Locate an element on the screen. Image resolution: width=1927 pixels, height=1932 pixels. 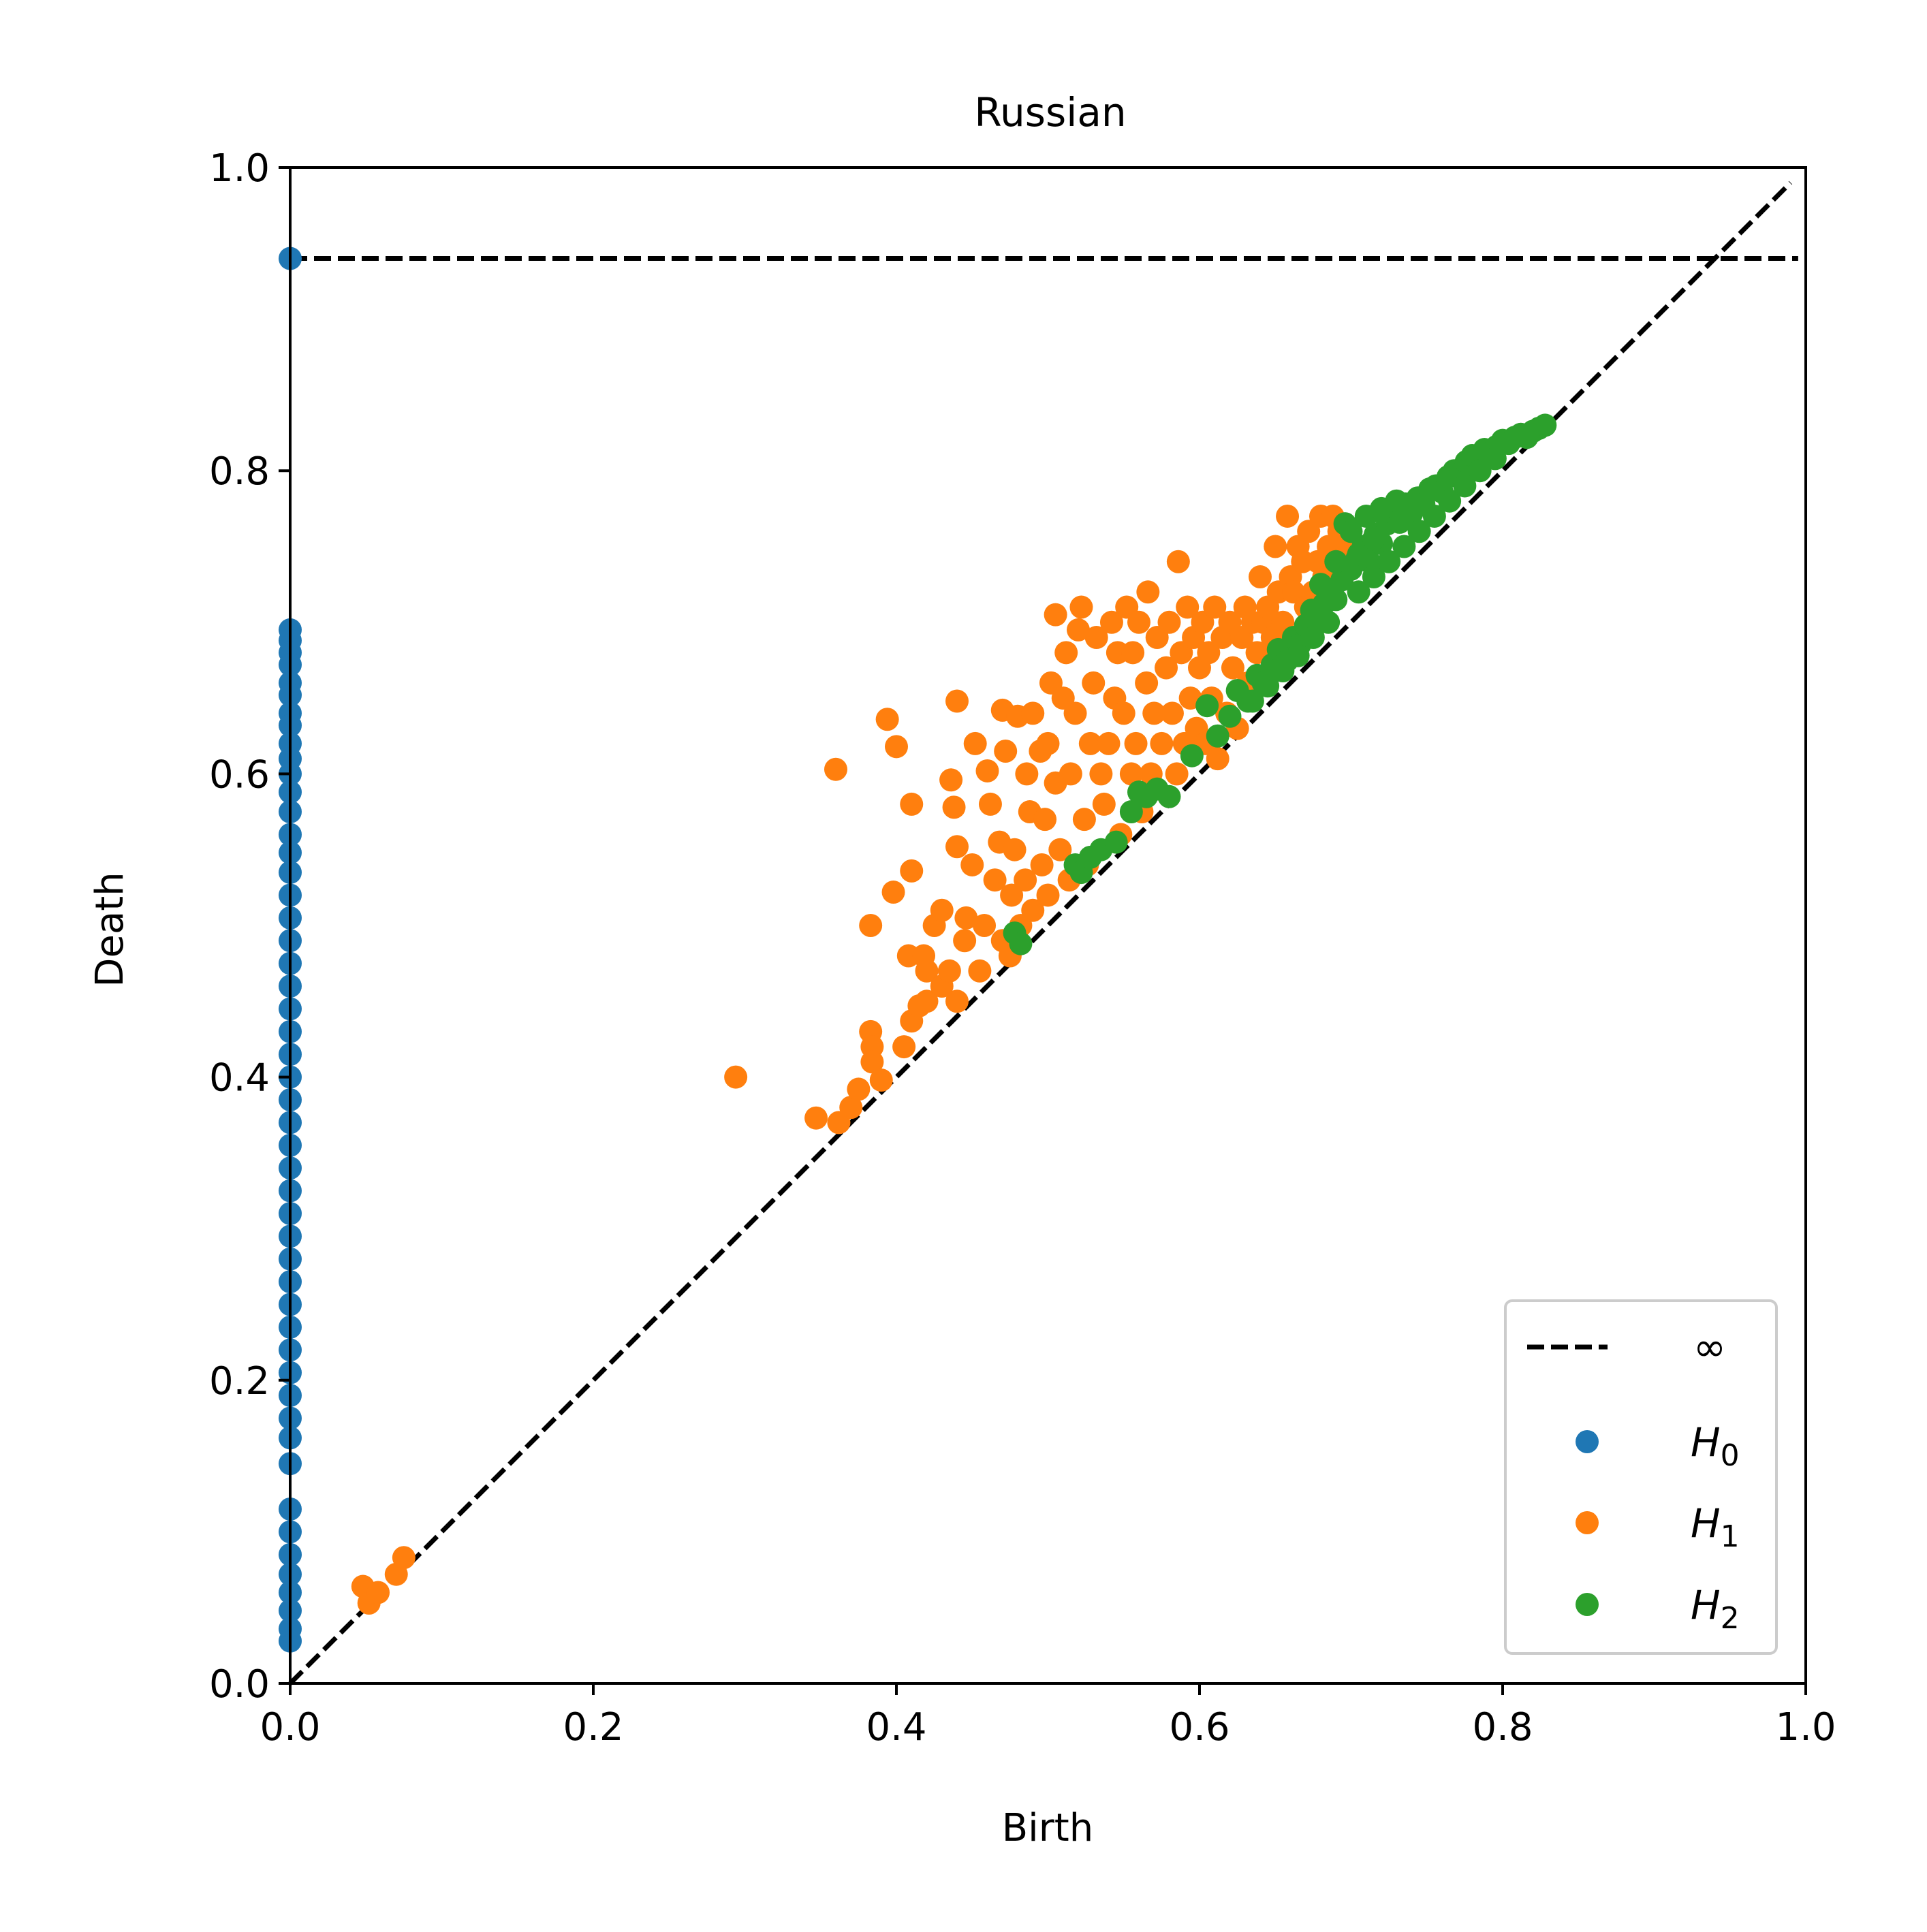
x-axis-ticks: 0.0 0.2 0.4 0.6 0.8 1.0 is located at coordinates (1048, 1716).